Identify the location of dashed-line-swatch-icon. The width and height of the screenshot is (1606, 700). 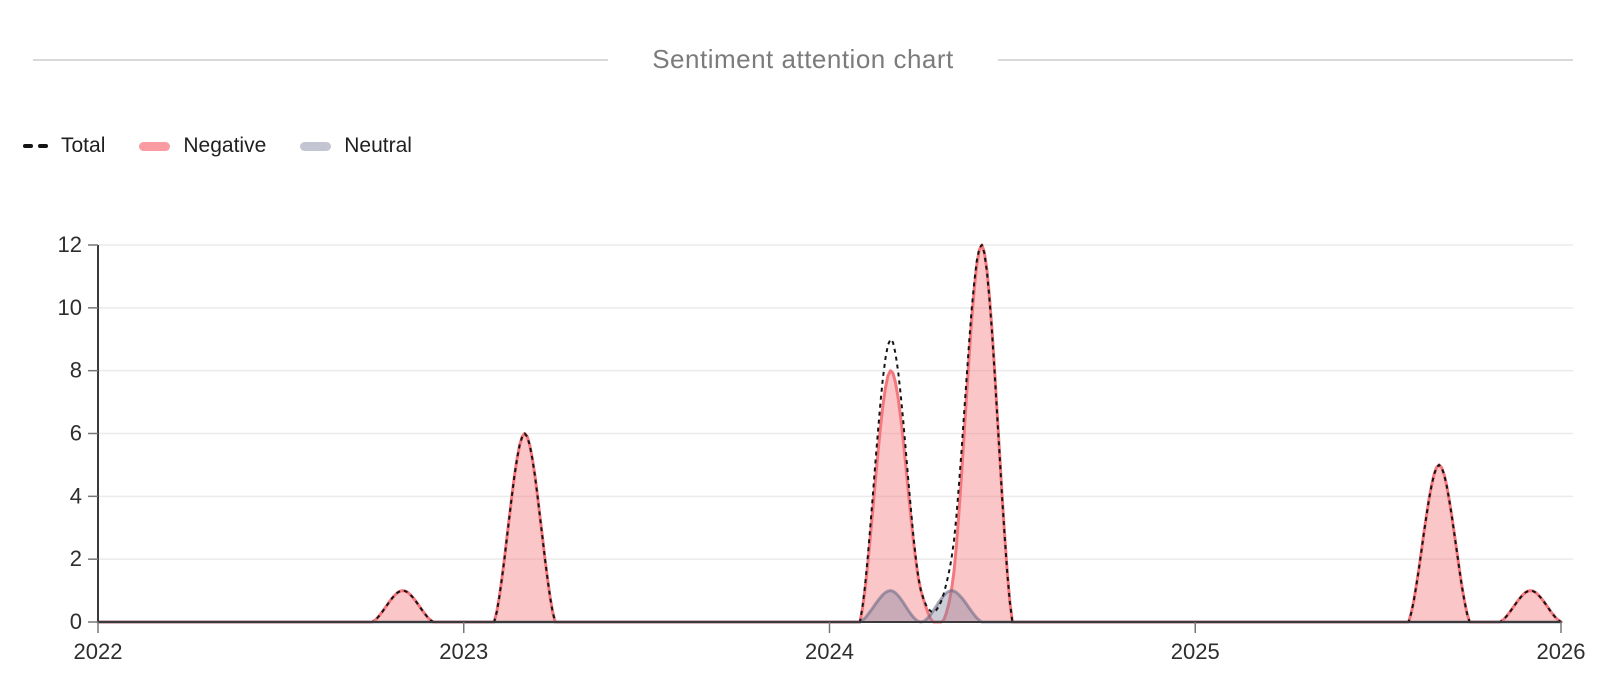
(35, 146).